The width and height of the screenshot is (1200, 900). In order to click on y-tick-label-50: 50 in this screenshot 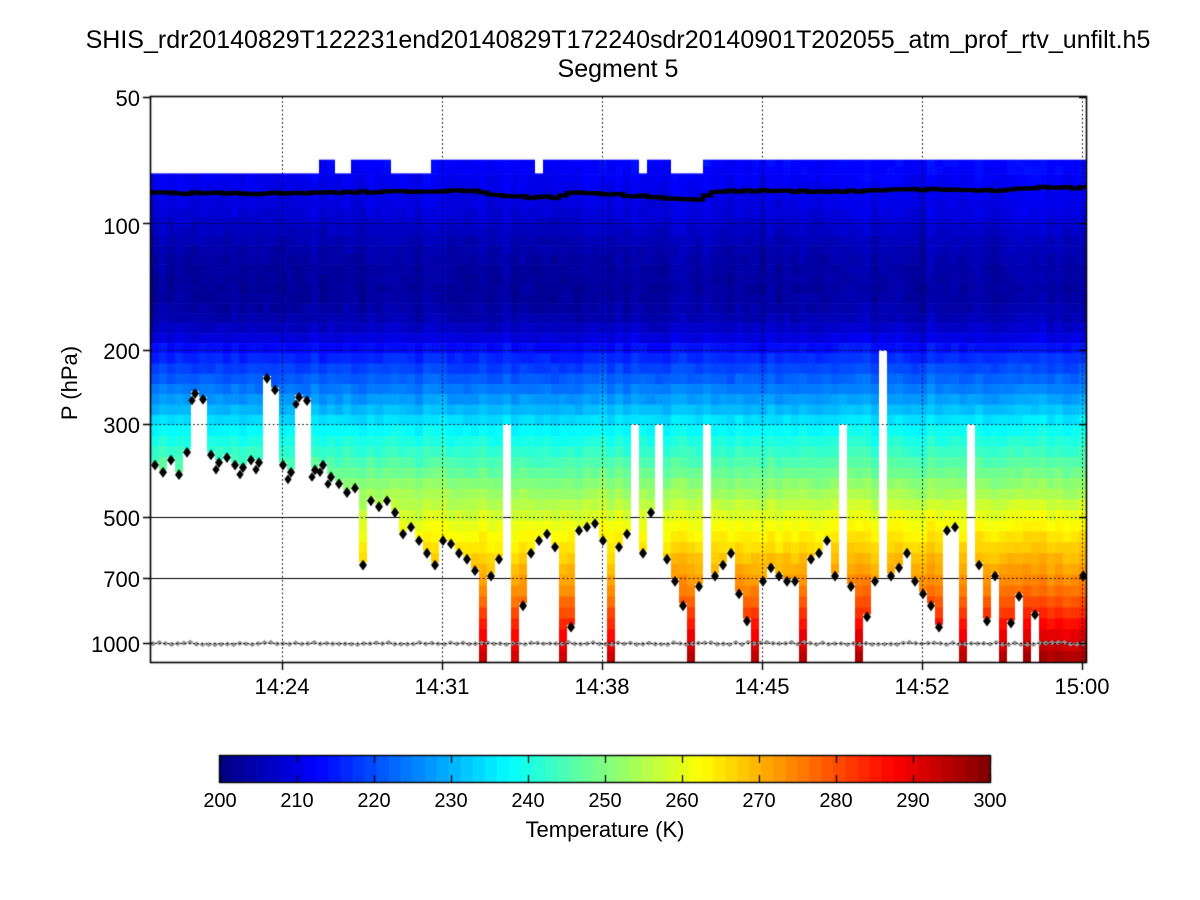, I will do `click(127, 98)`.